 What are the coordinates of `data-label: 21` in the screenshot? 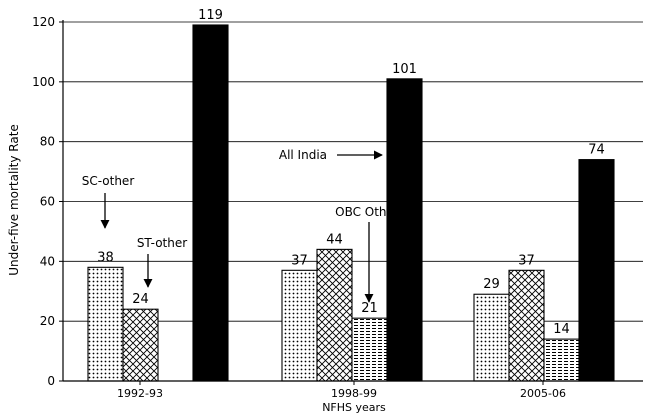 It's located at (369, 308).